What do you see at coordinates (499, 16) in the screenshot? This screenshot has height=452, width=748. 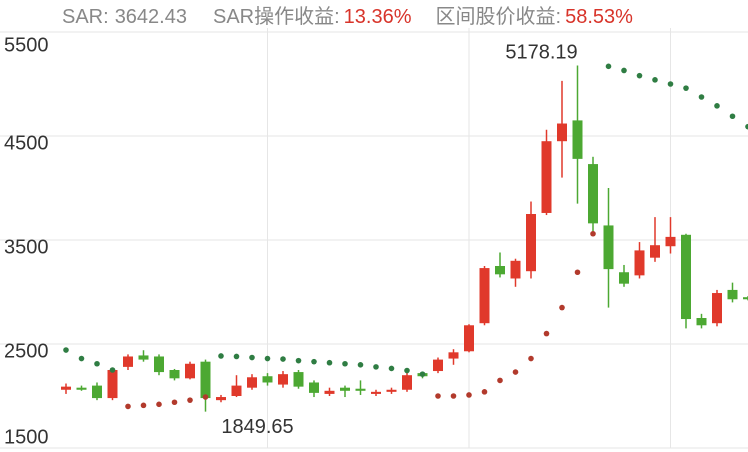 I see `header-label: 区间股价收益:` at bounding box center [499, 16].